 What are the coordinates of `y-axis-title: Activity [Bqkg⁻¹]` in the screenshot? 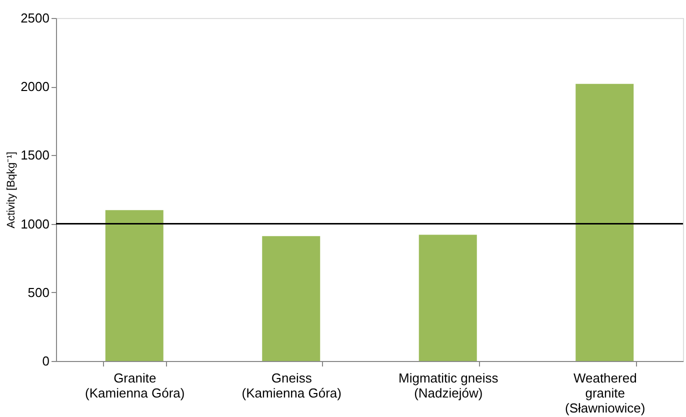 It's located at (12, 190).